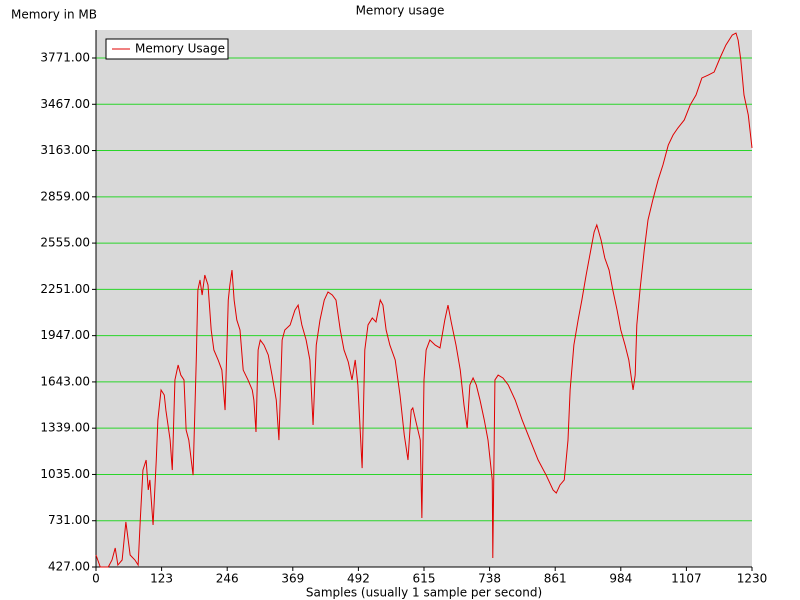  I want to click on y-tick-label: 3467.00, so click(65, 104).